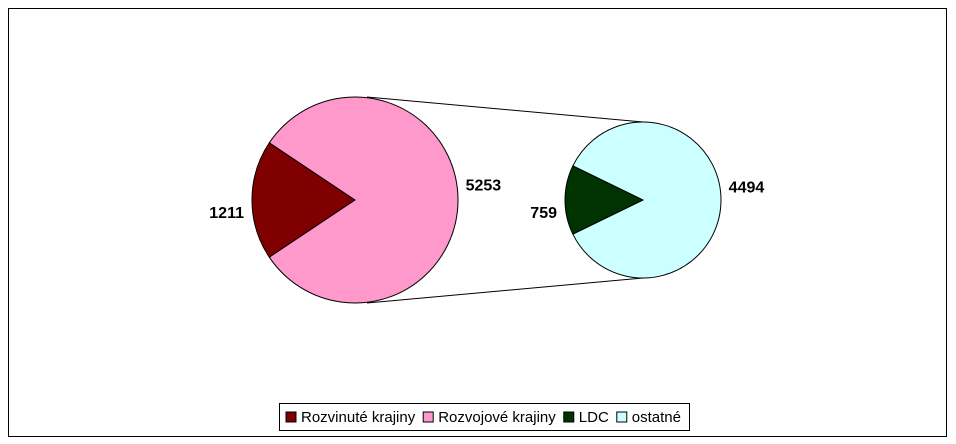  I want to click on legend-label: Rozvinuté krajiny, so click(358, 417).